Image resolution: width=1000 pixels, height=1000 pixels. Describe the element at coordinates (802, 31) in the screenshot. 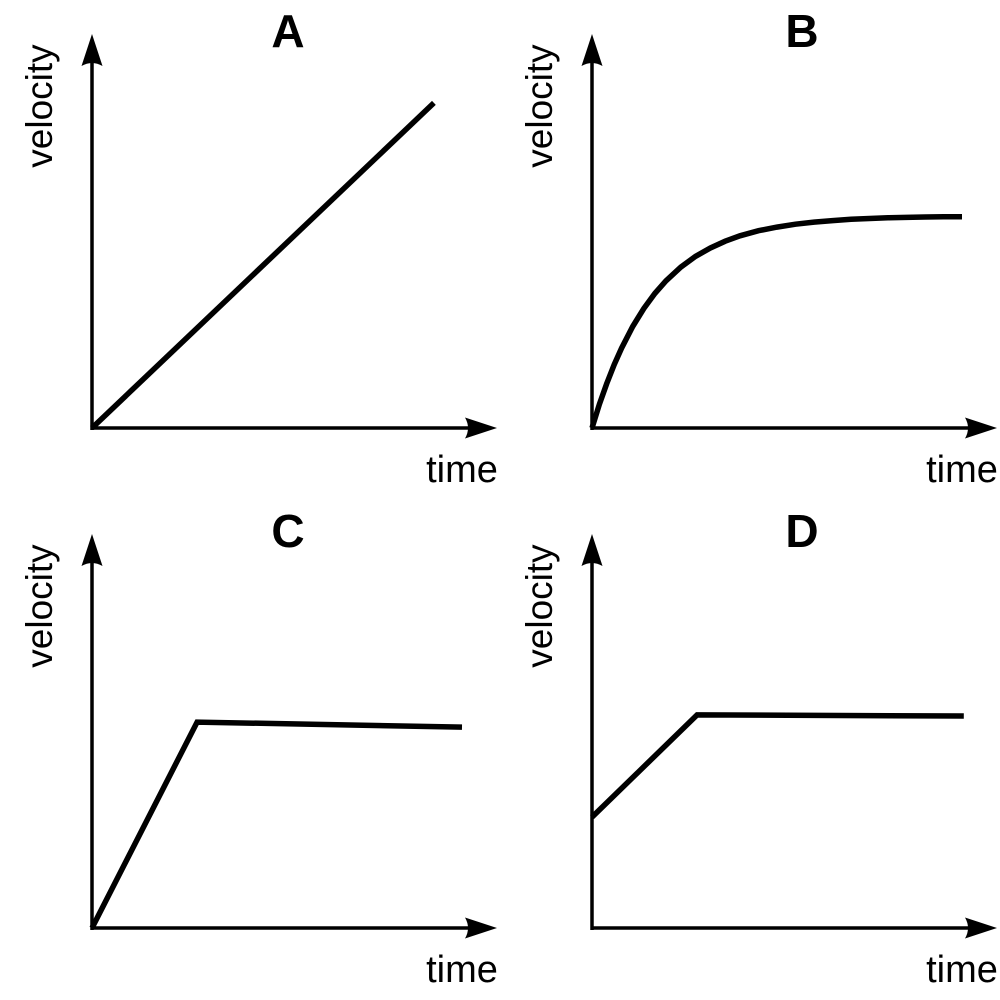

I see `panel-b-label: B` at that location.